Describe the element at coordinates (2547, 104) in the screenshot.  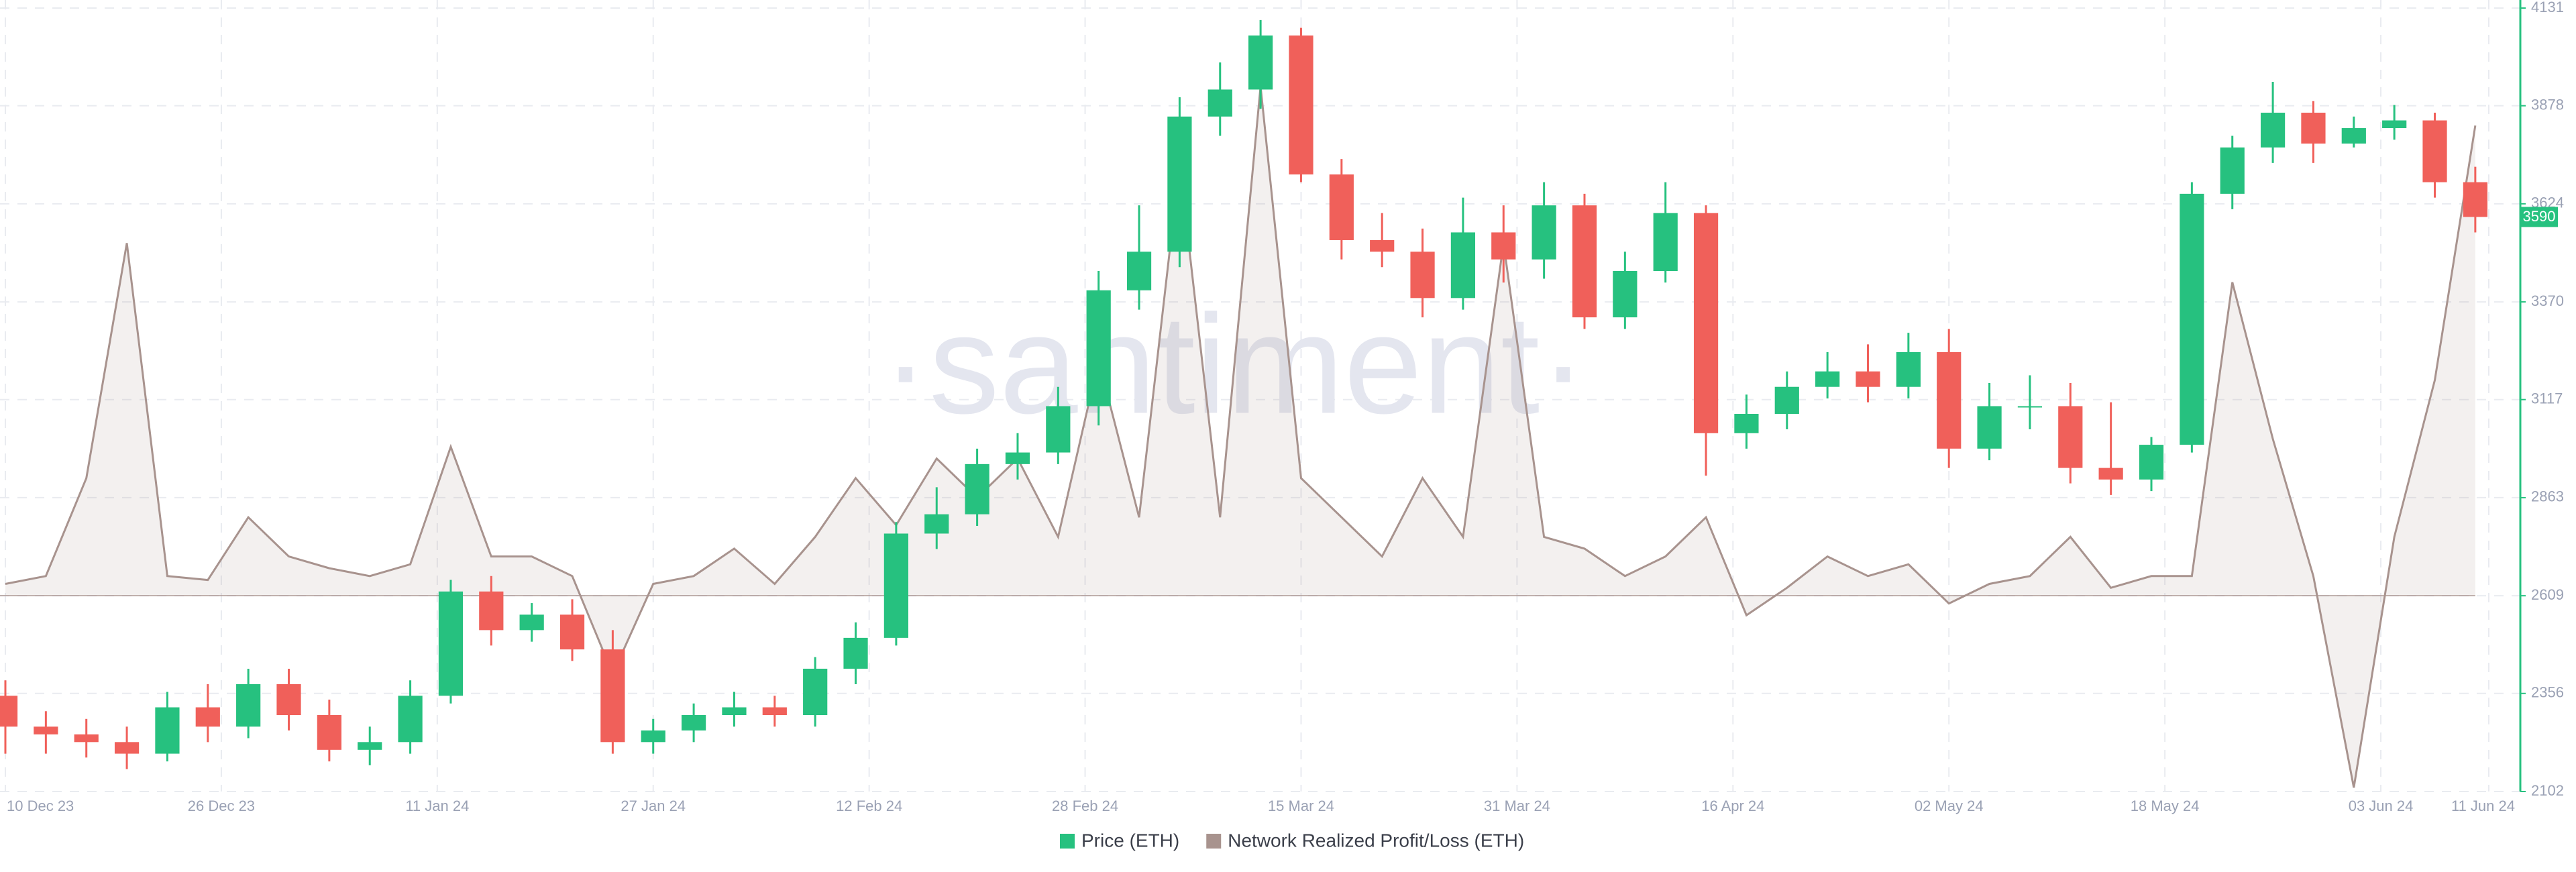
I see `y-tick-label: 3878` at that location.